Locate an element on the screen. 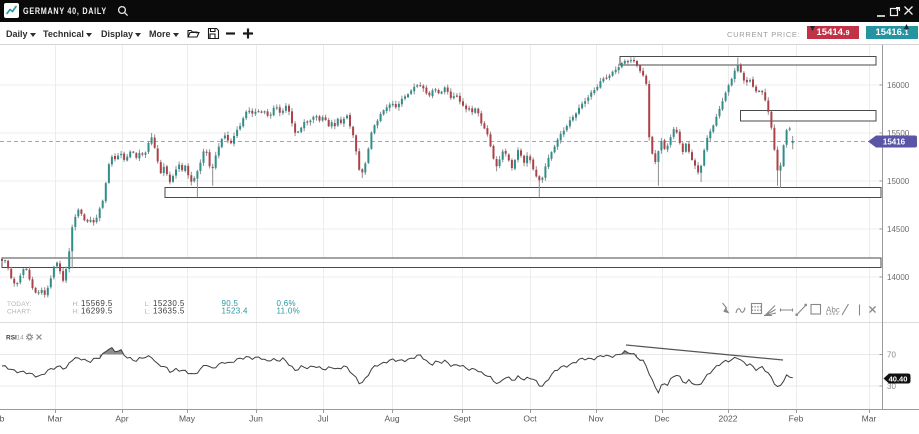 Image resolution: width=919 pixels, height=434 pixels. svg-text: 15500 is located at coordinates (898, 133).